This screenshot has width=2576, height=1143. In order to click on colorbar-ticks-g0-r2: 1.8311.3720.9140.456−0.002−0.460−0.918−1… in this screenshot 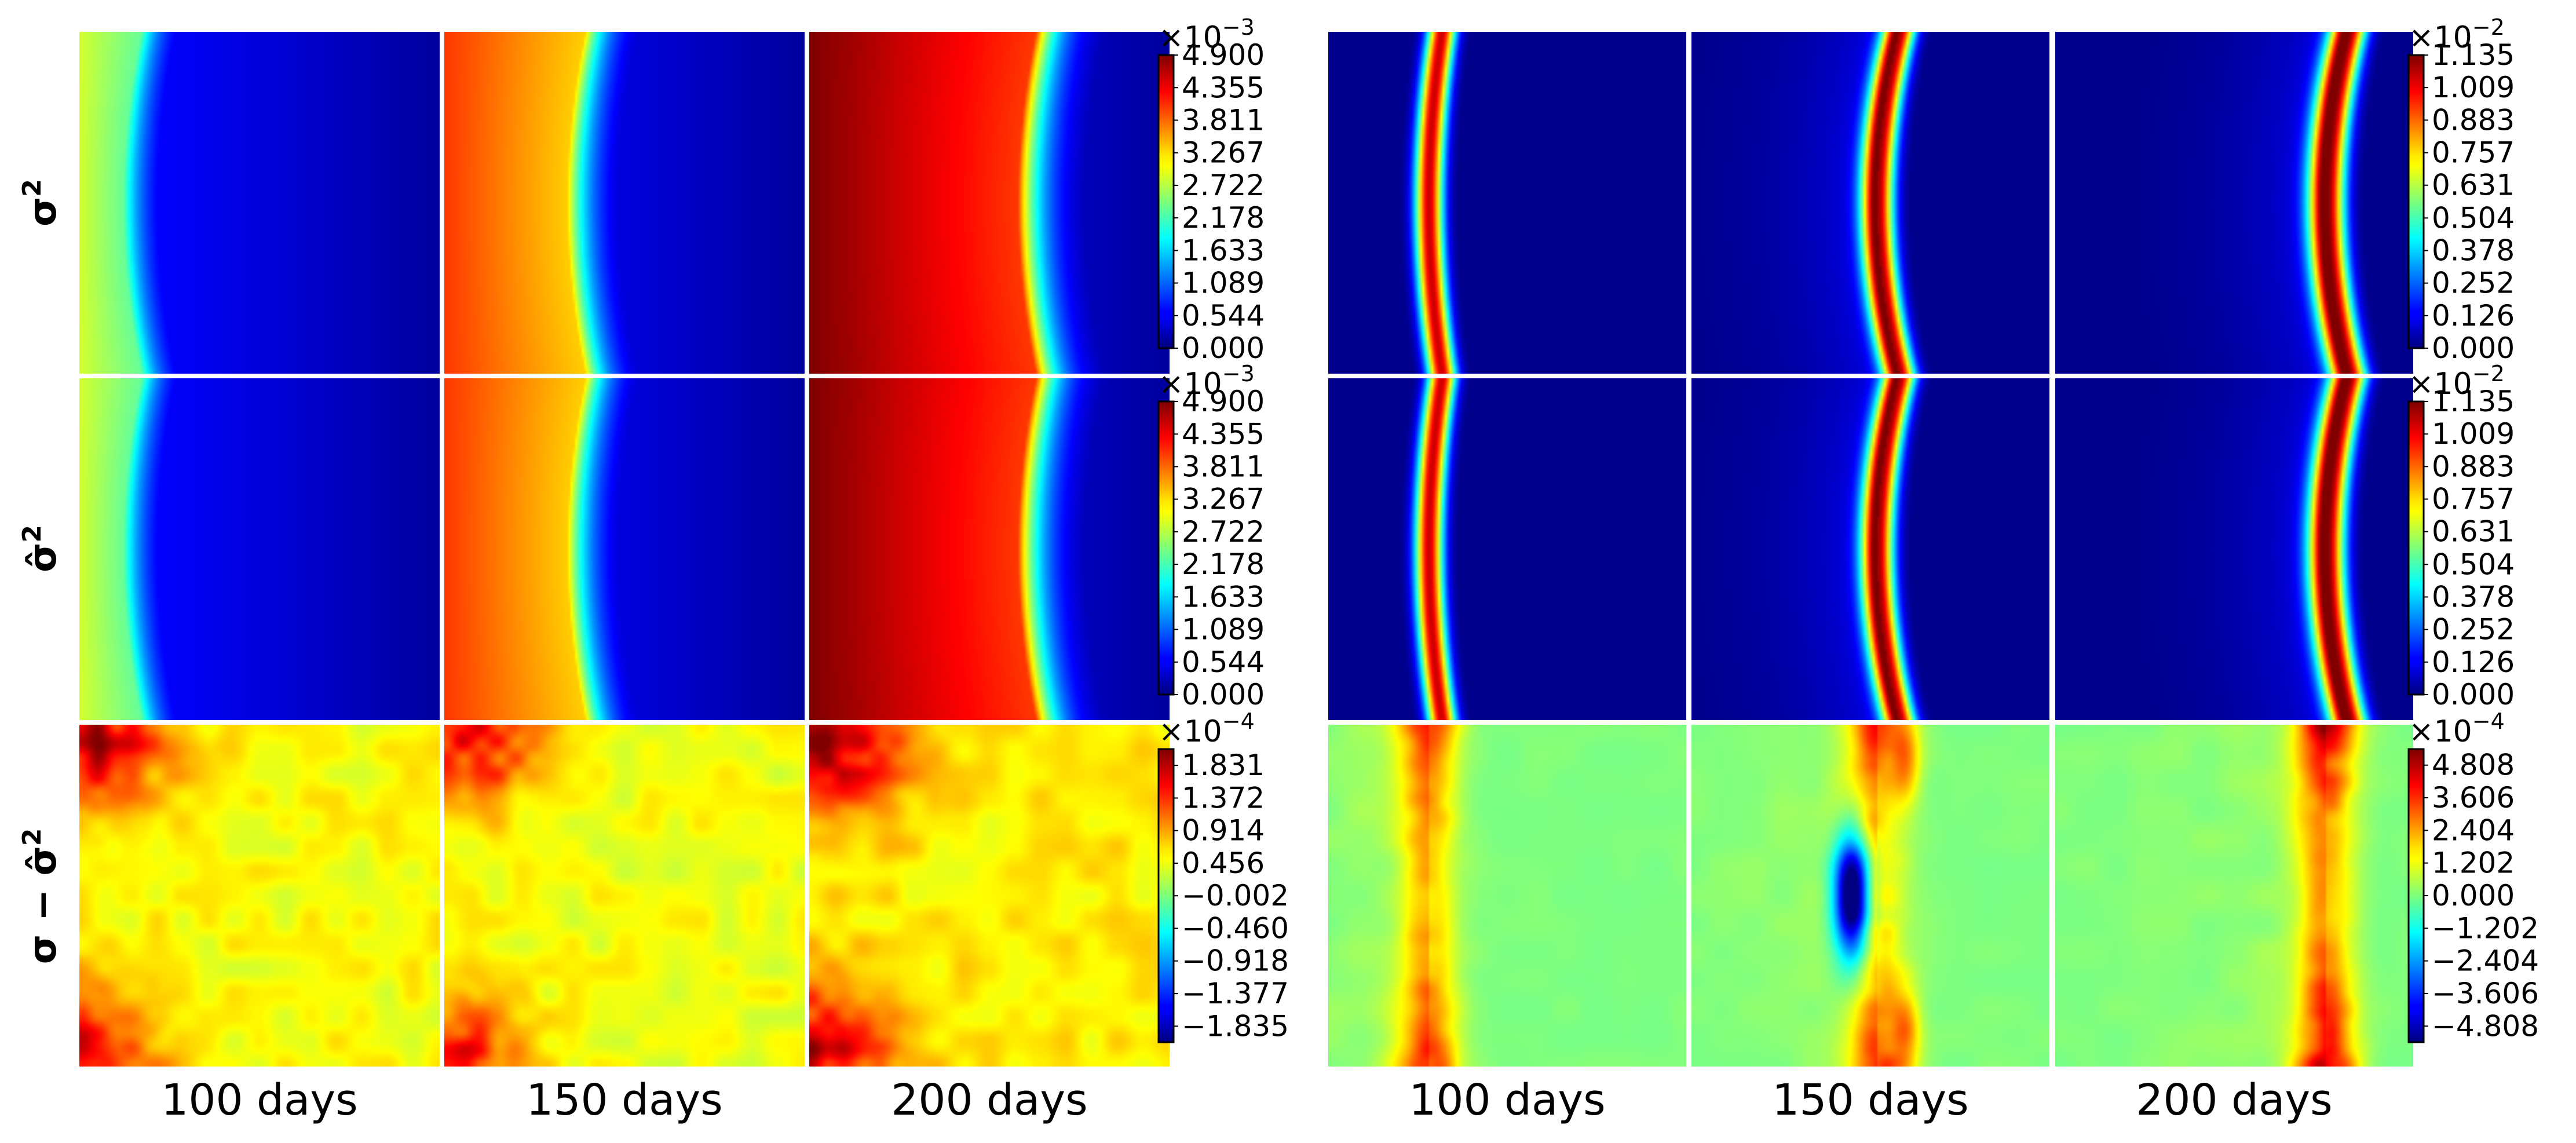, I will do `click(1232, 896)`.